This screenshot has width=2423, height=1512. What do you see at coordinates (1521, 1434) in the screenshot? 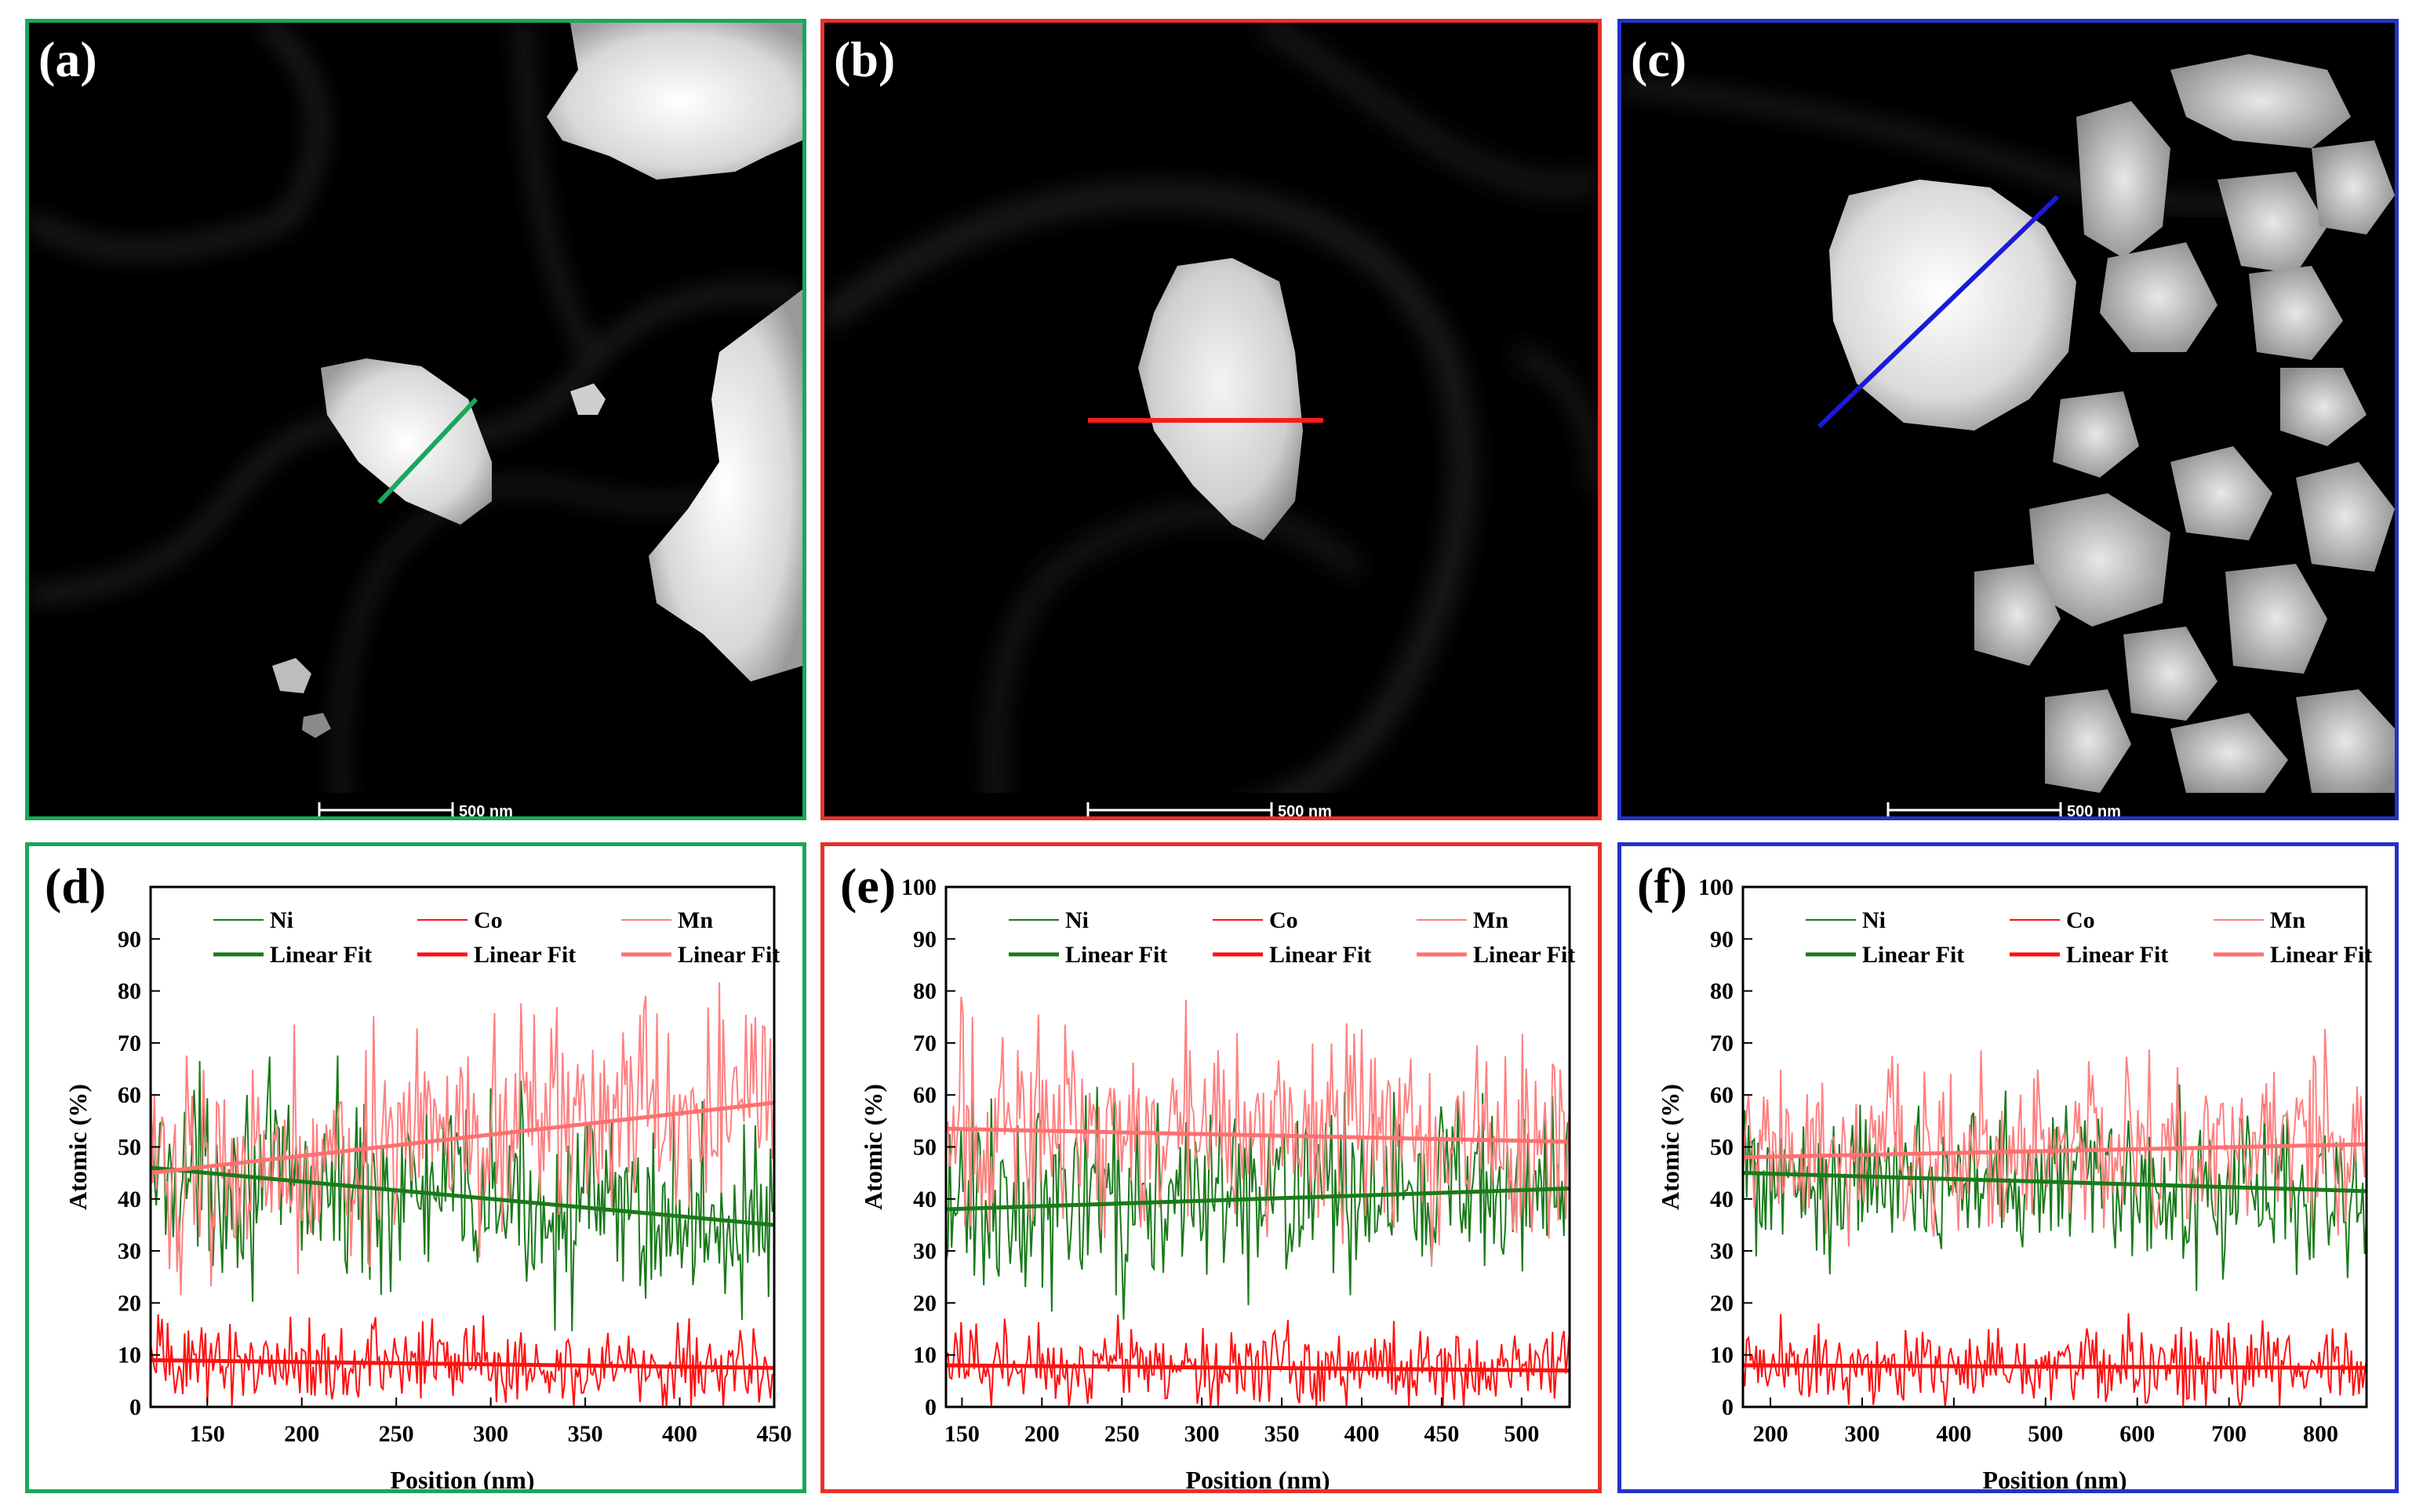
I see `x-tick-label: 500` at bounding box center [1521, 1434].